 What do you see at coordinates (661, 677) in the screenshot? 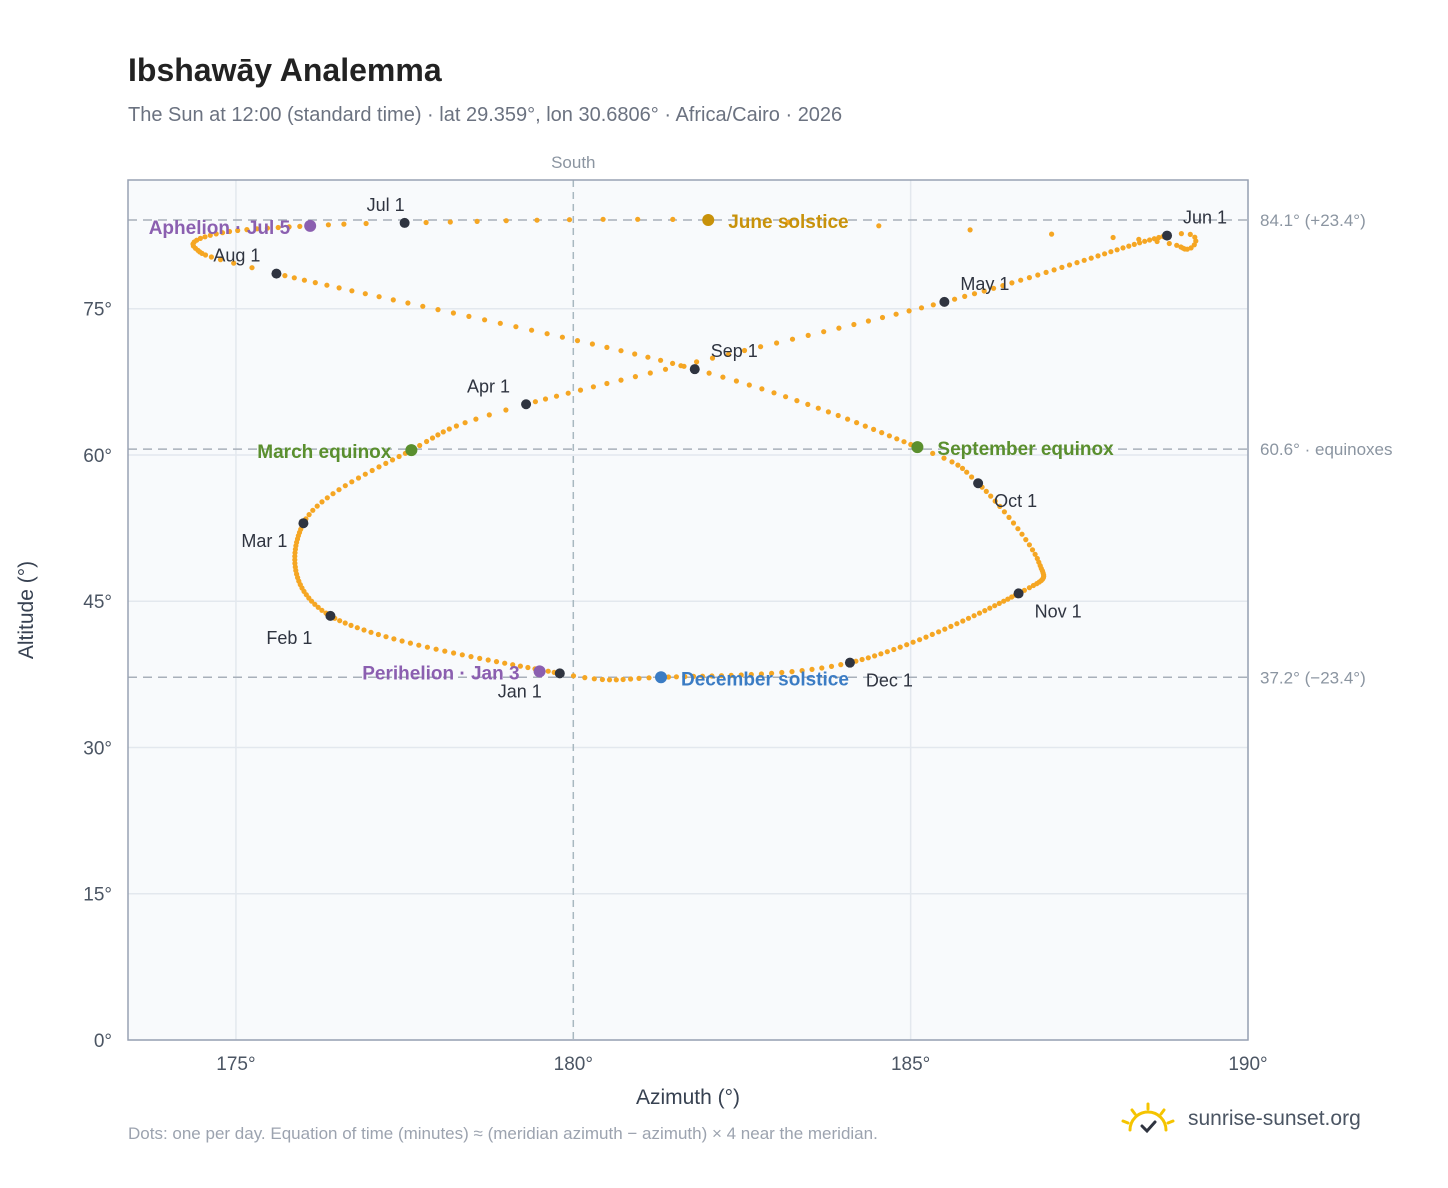
I see `event-marker` at bounding box center [661, 677].